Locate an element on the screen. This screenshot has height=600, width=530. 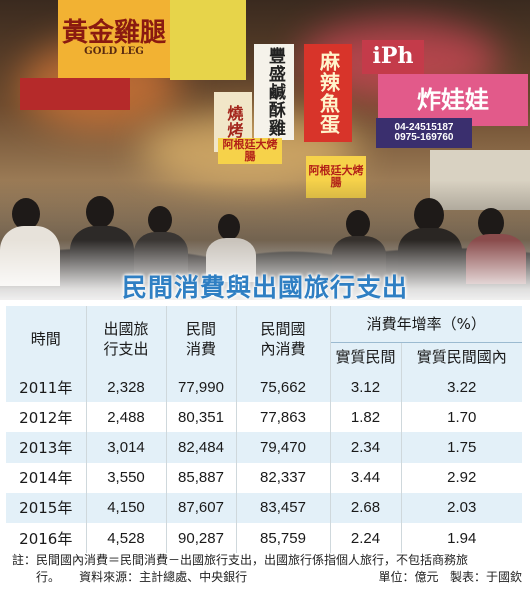
table-row: 2012年 2,488 80,351 77,863 1.82 1.70 is located at coordinates (264, 417).